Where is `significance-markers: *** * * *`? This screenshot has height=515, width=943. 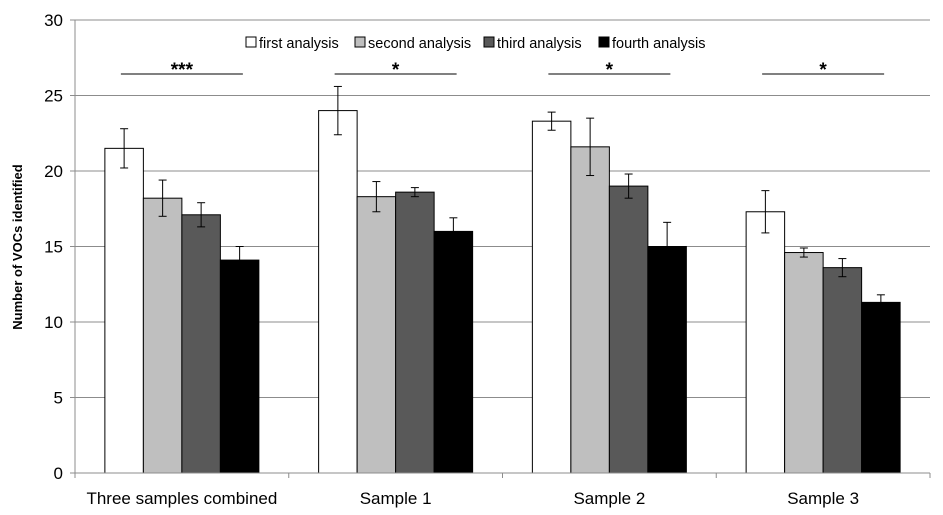 significance-markers: *** * * * is located at coordinates (502, 70).